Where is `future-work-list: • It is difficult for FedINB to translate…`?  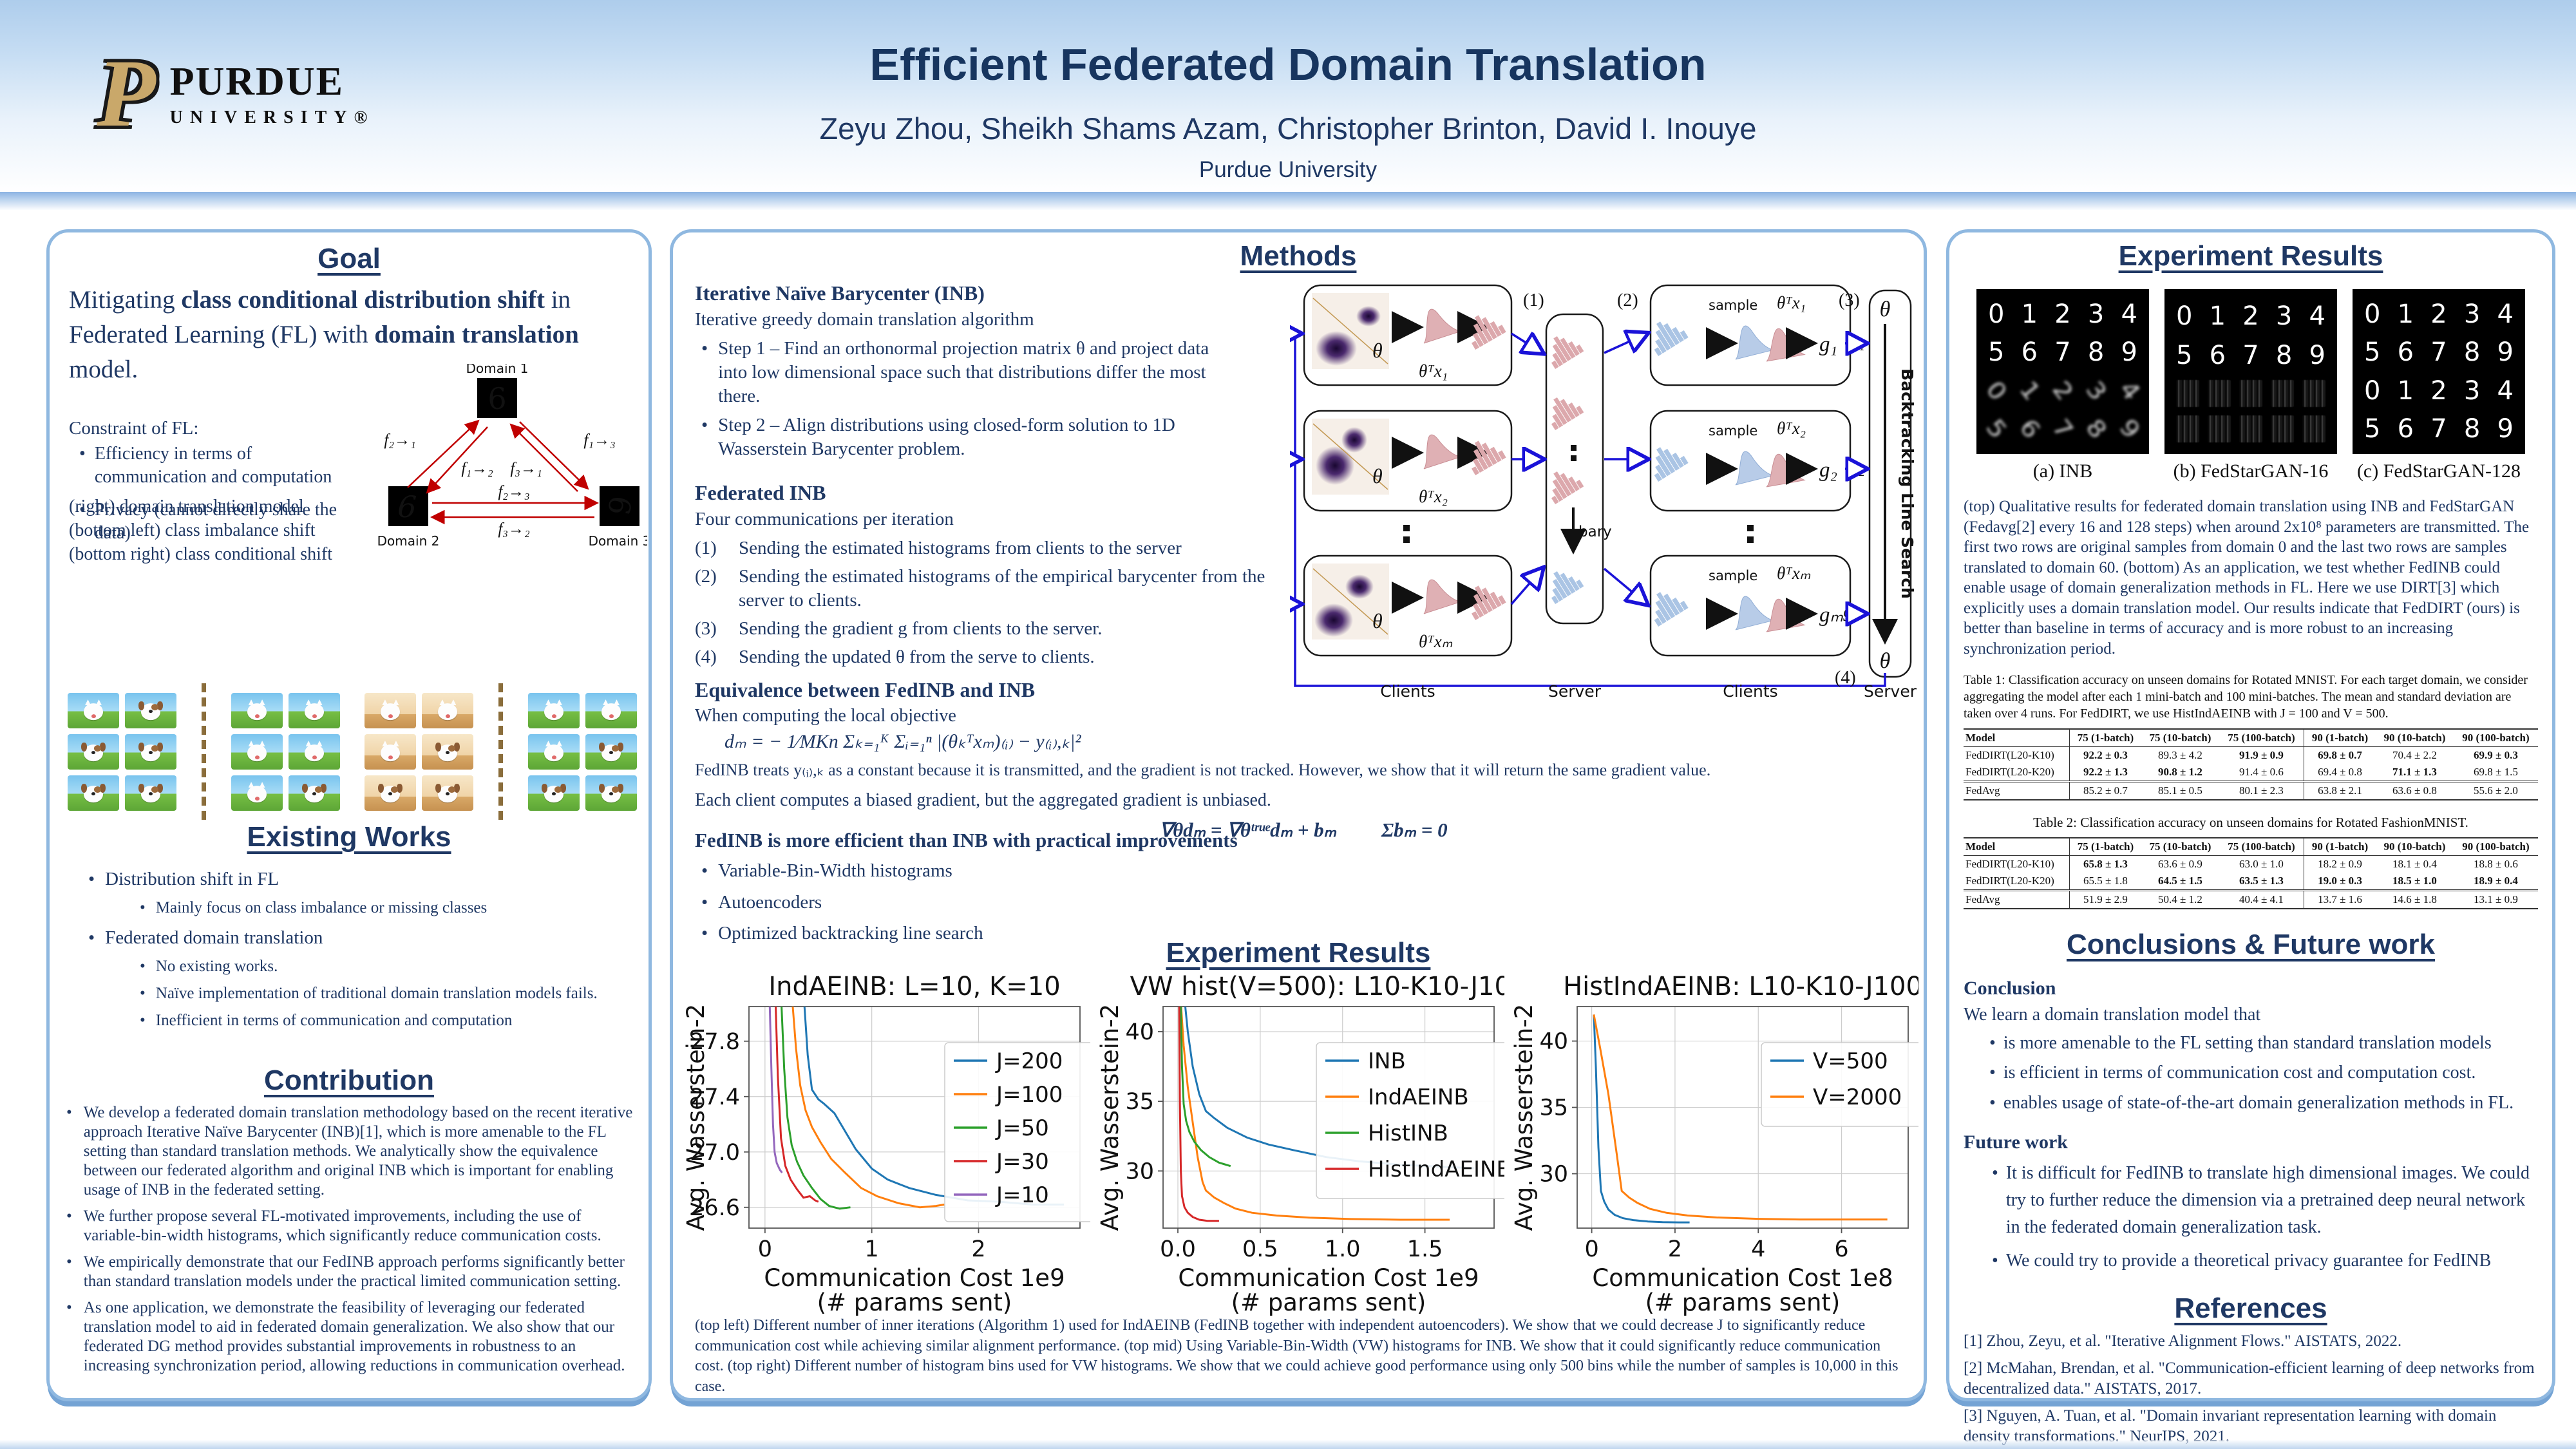
future-work-list: • It is difficult for FedINB to translate… is located at coordinates (2251, 1217).